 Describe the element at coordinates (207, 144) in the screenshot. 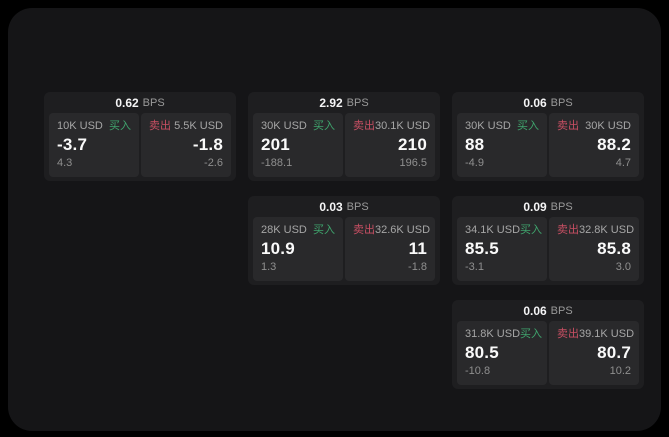

I see `sell-price-value: -1.8` at that location.